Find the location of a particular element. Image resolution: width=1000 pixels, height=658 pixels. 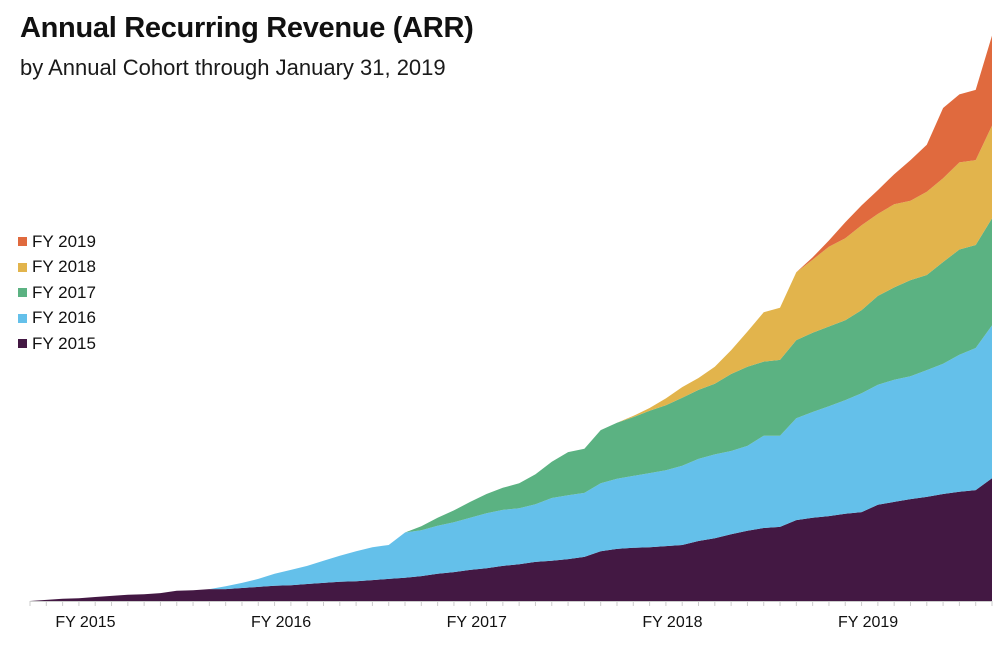

x-tick-label: FY 2017 is located at coordinates (477, 622).